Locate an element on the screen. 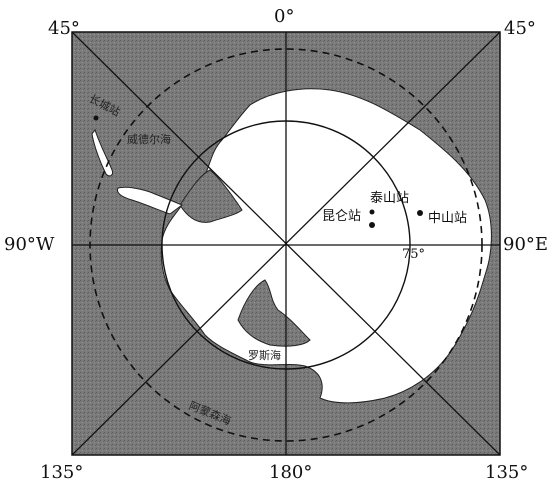 The width and height of the screenshot is (553, 488). label-45e-top-right: 45° is located at coordinates (520, 28).